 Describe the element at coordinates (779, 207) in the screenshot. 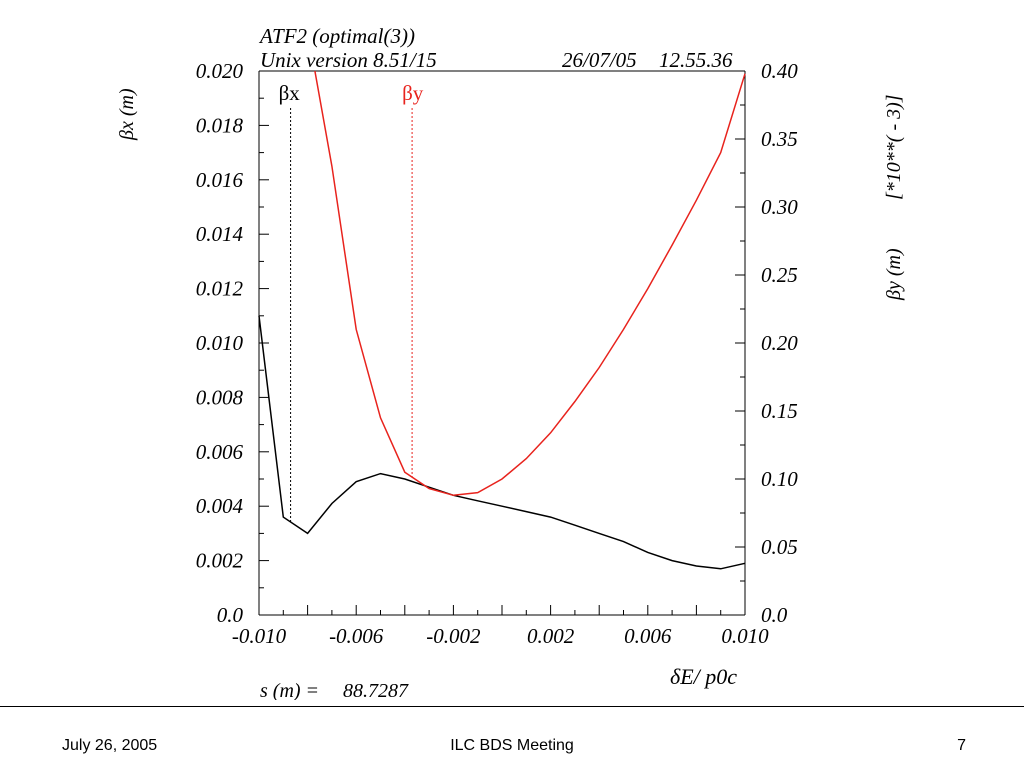

I see `right-tick-label: 0.30` at that location.